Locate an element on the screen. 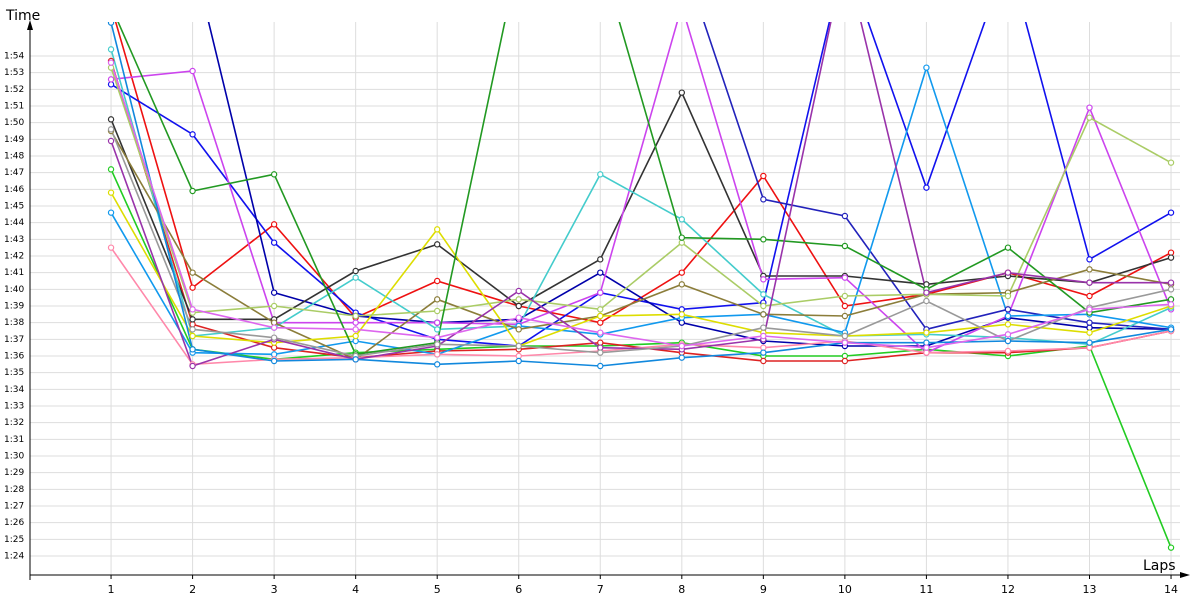 The height and width of the screenshot is (600, 1200). y-tick-label: 1:28 is located at coordinates (14, 490).